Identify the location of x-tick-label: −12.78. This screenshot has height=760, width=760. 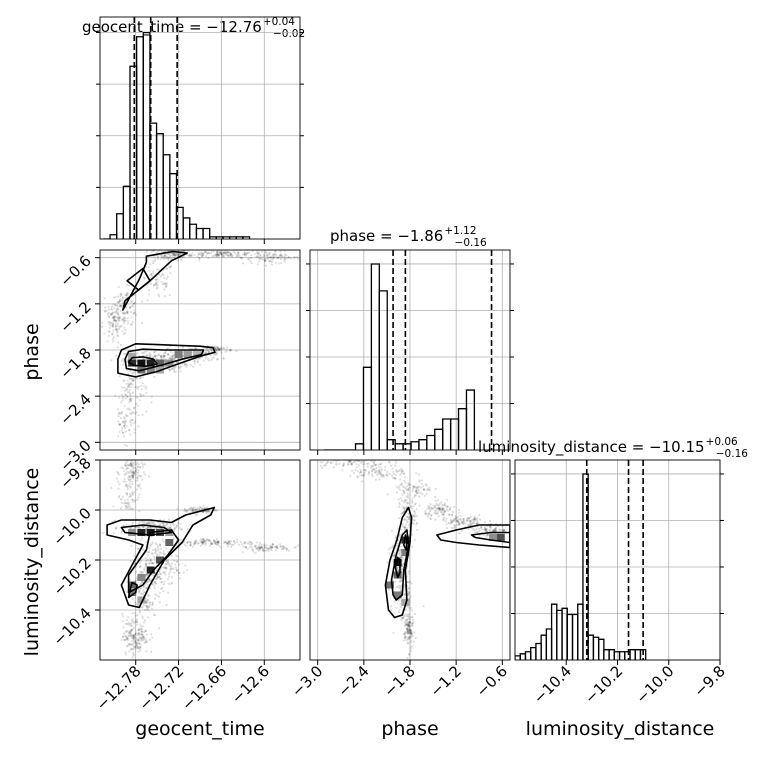
(119, 688).